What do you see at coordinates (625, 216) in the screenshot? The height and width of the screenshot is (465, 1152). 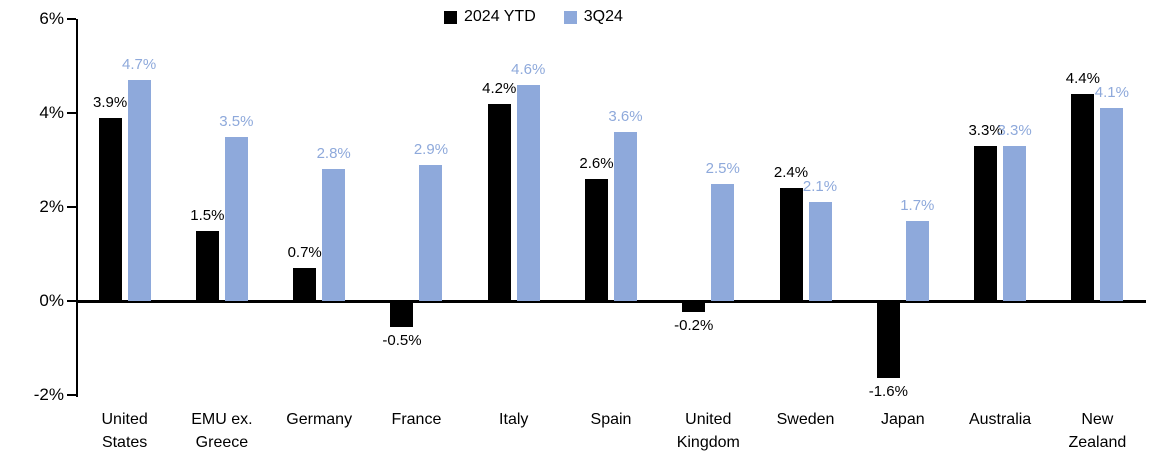 I see `bar-3q24-spain` at bounding box center [625, 216].